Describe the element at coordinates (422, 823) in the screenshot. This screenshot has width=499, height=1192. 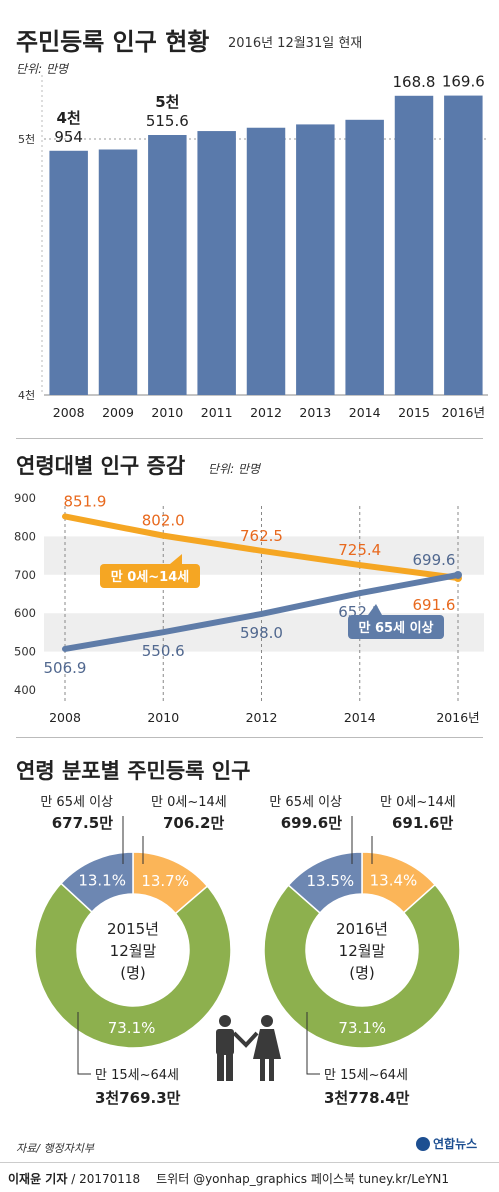
I see `slice-count-label: 691.6만` at that location.